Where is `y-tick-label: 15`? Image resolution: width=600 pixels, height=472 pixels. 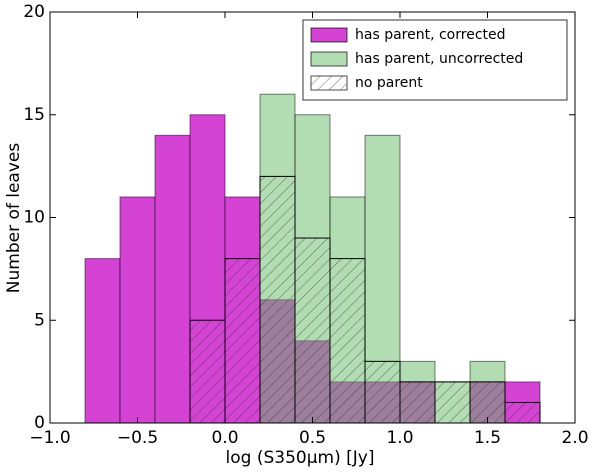 y-tick-label: 15 is located at coordinates (34, 115).